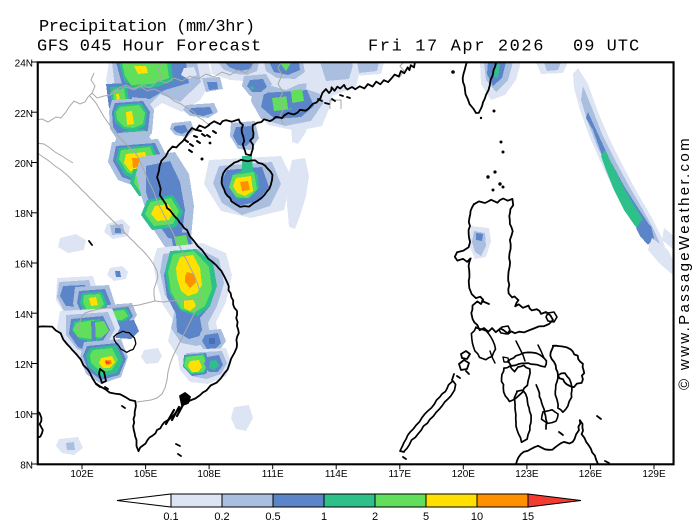 The width and height of the screenshot is (700, 525). What do you see at coordinates (24, 265) in the screenshot?
I see `svg-text: 16N` at bounding box center [24, 265].